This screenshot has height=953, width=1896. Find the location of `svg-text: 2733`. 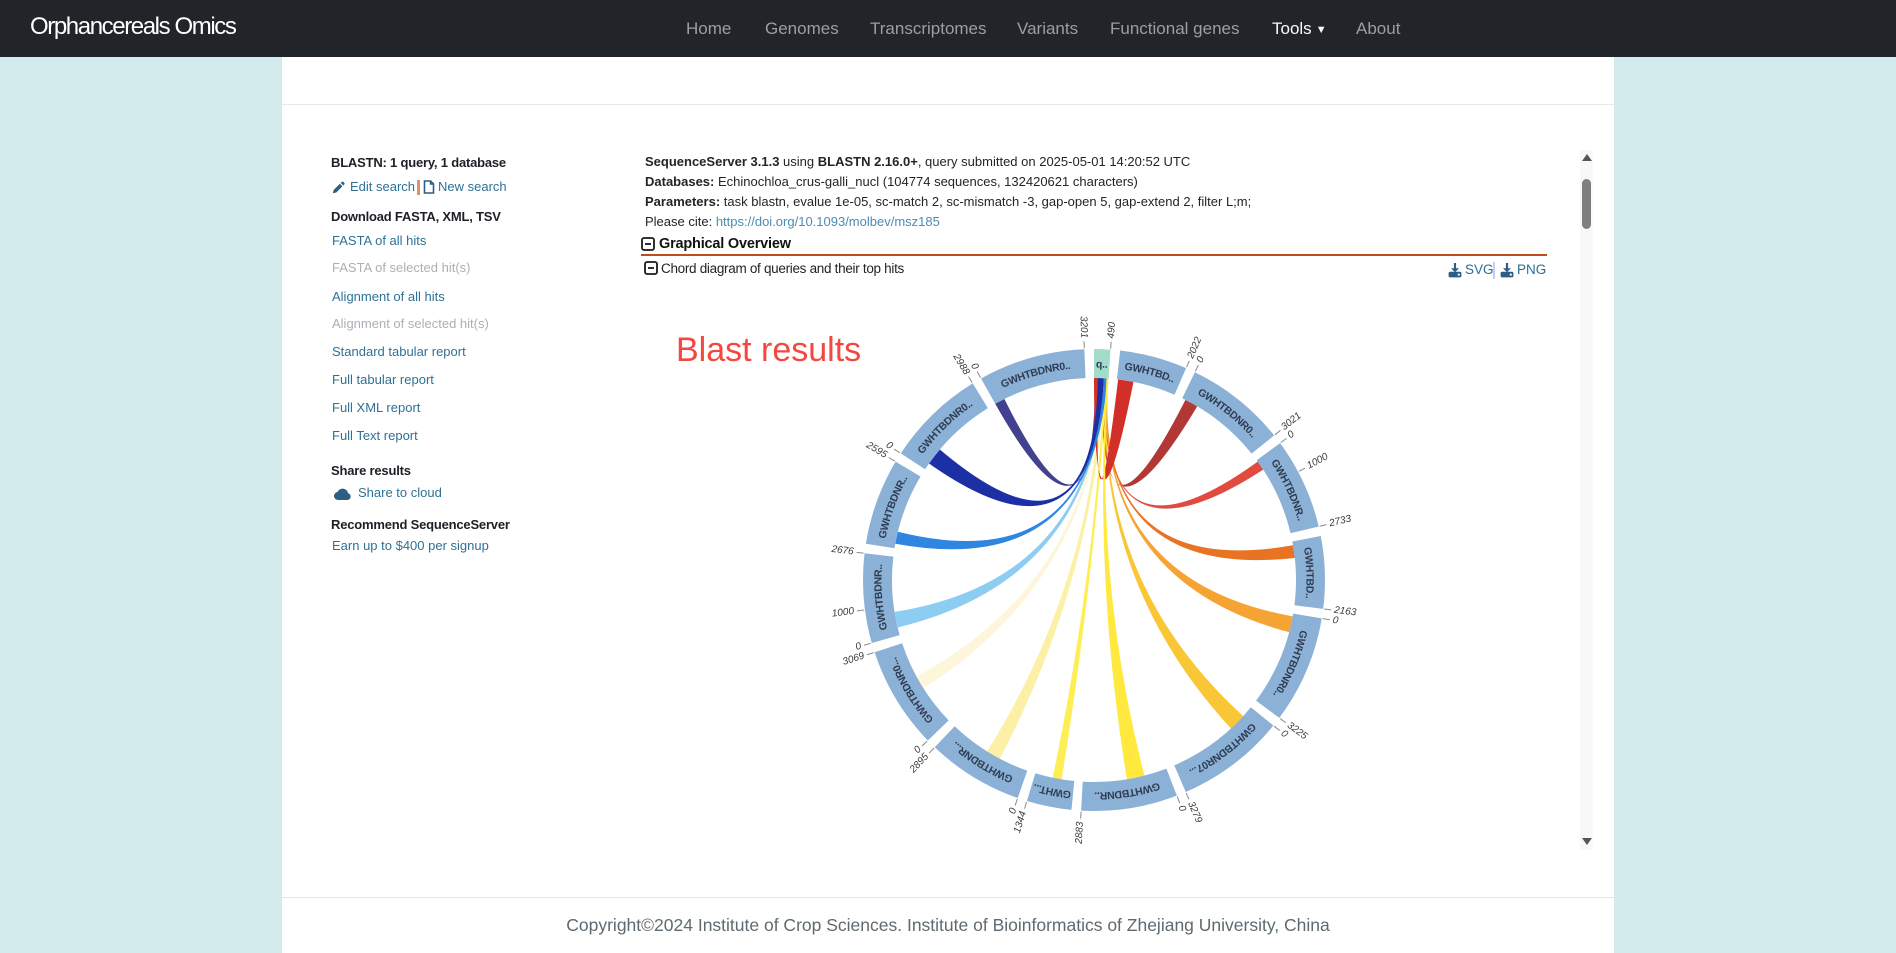

svg-text: 2733 is located at coordinates (1340, 521).